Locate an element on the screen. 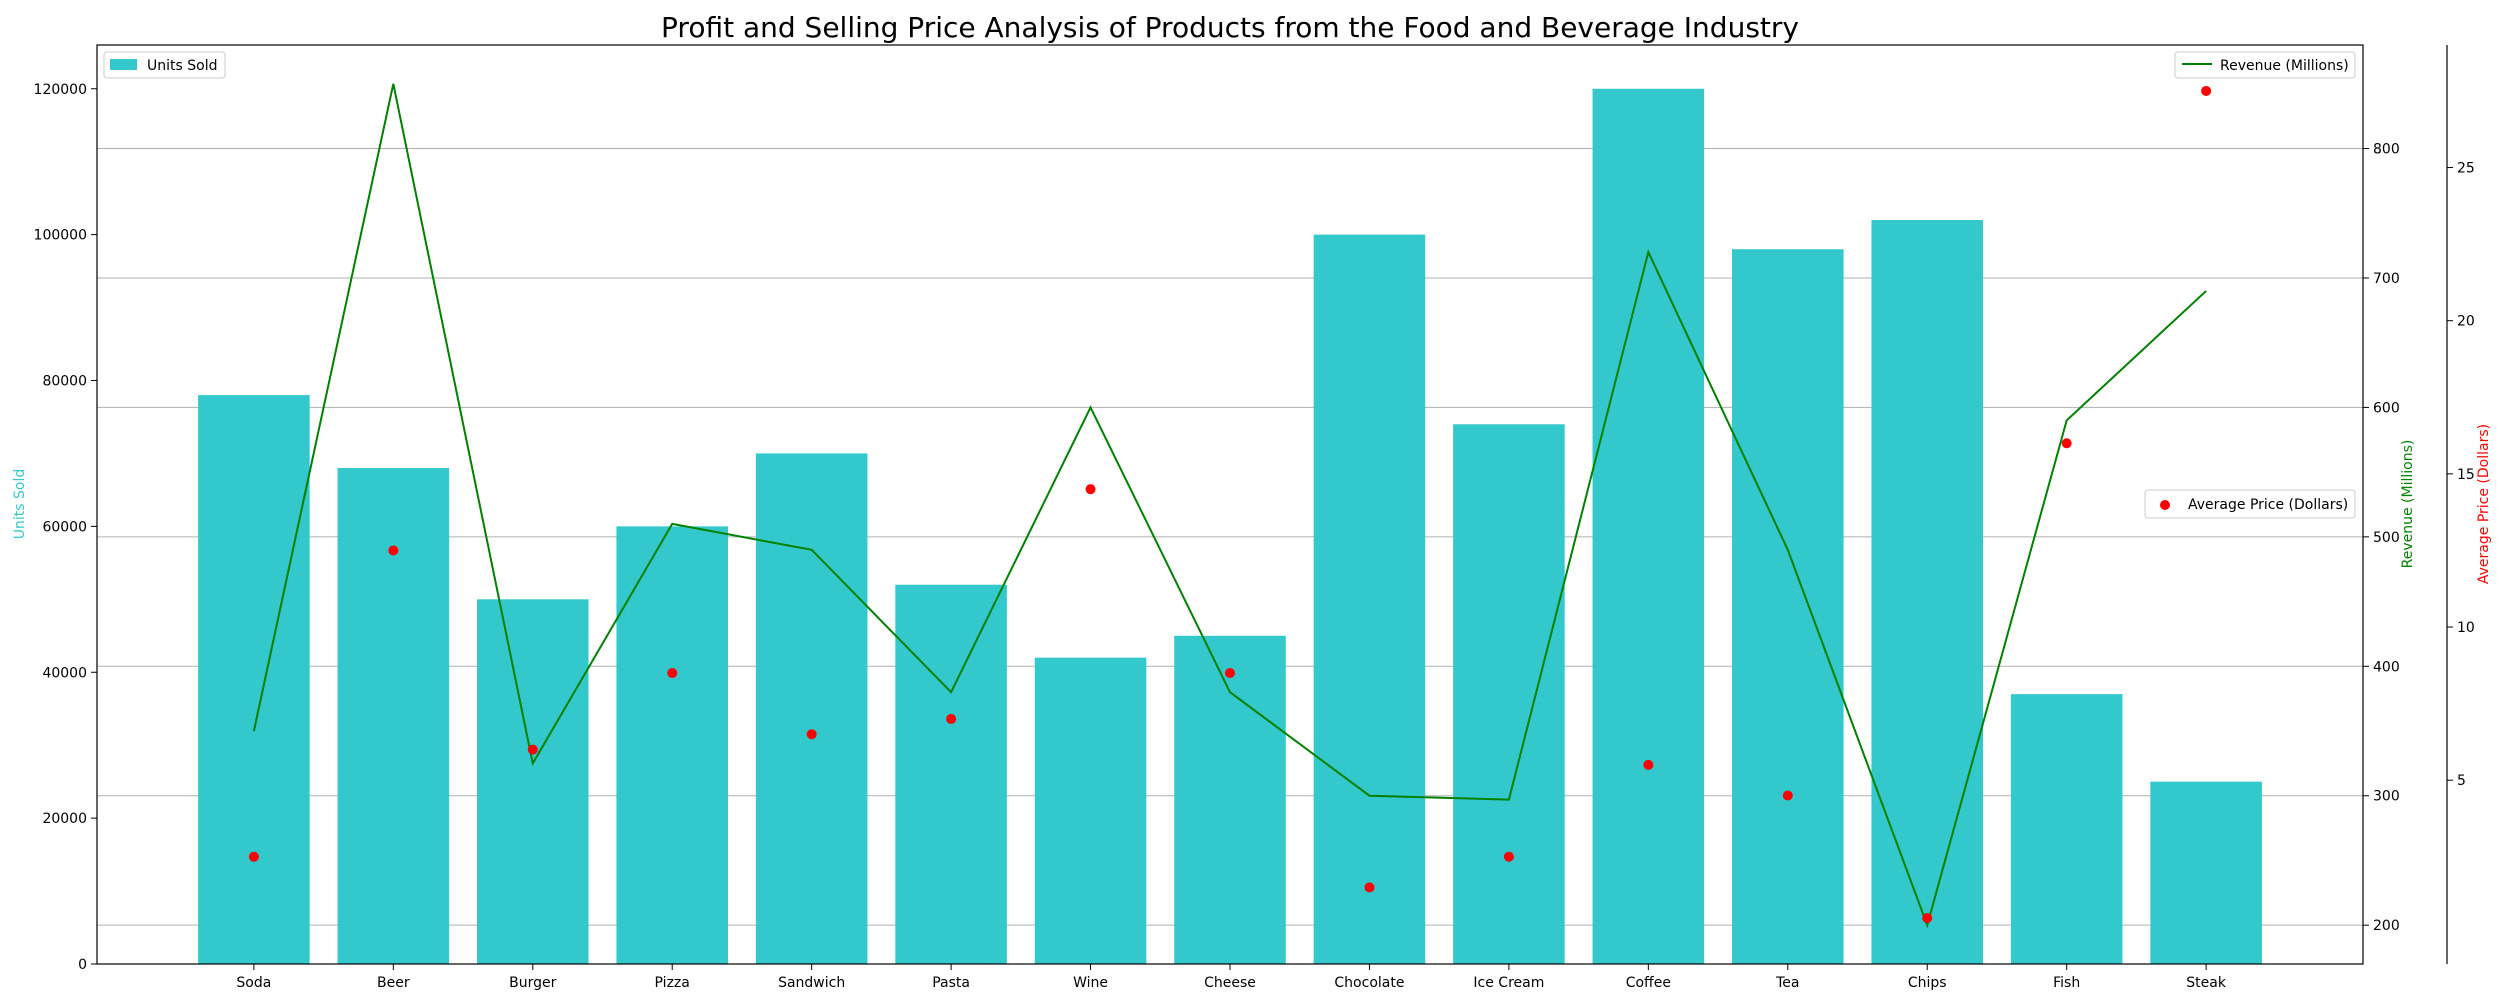 The height and width of the screenshot is (1004, 2500). x-tick-label-3: Pizza is located at coordinates (672, 983).